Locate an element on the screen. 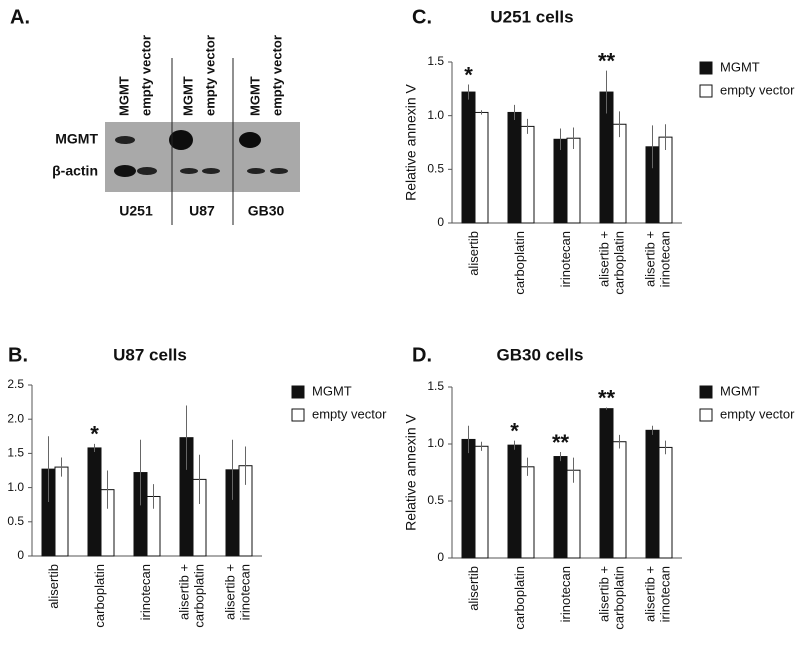 Image resolution: width=800 pixels, height=661 pixels. row-label: β-actin is located at coordinates (75, 171).